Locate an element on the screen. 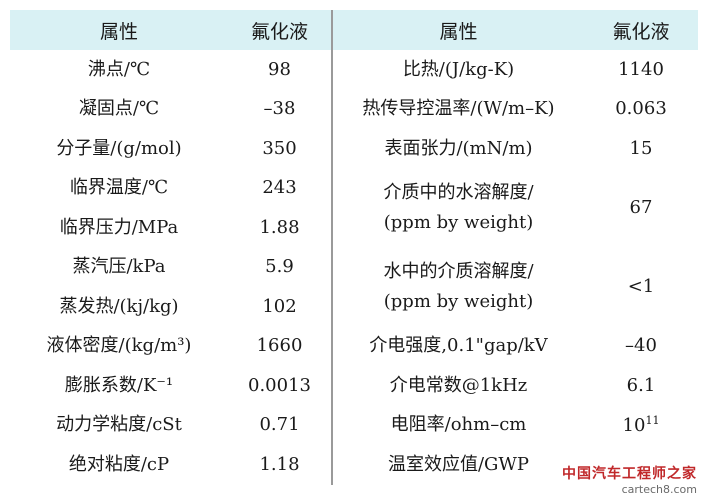 The image size is (711, 504). property-name: 分子量/(g/mol) is located at coordinates (119, 148).